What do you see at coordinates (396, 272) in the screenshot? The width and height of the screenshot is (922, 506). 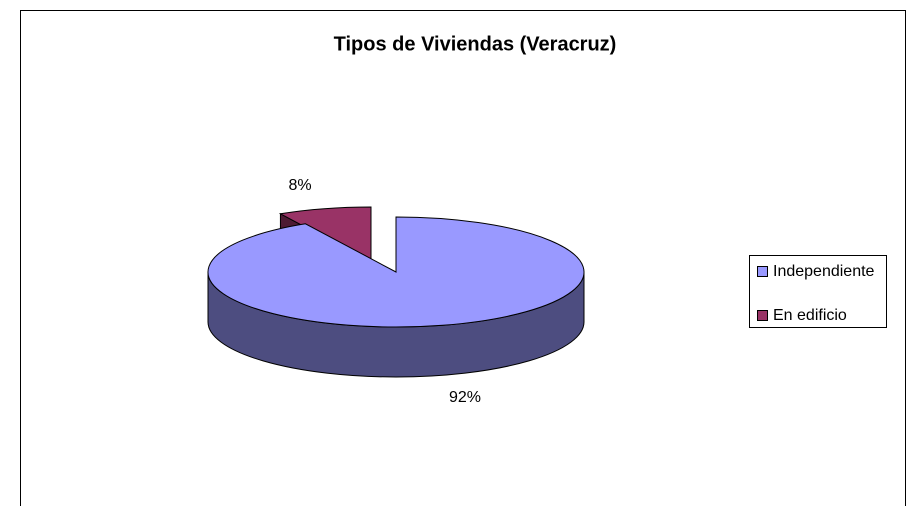 I see `pie-slice` at bounding box center [396, 272].